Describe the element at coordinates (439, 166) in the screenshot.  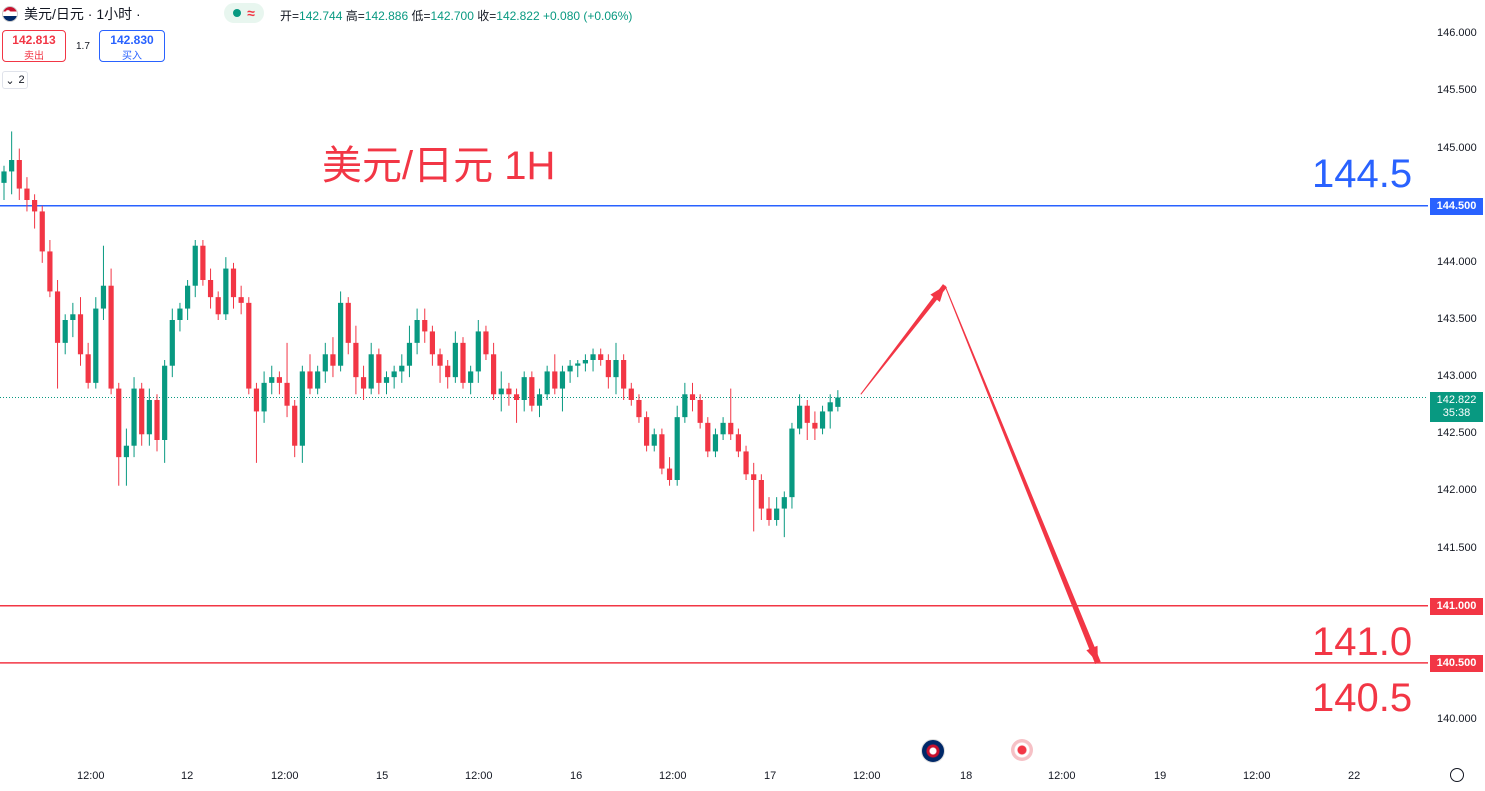
I see `chart-annotation-title: 美元/日元 1H` at that location.